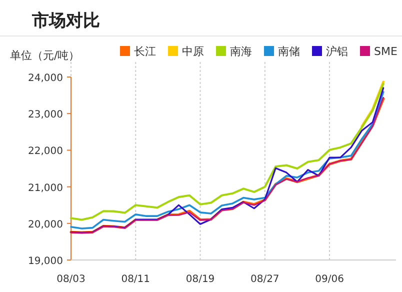  What do you see at coordinates (45, 115) in the screenshot?
I see `y-tick-label: 23,000` at bounding box center [45, 115].